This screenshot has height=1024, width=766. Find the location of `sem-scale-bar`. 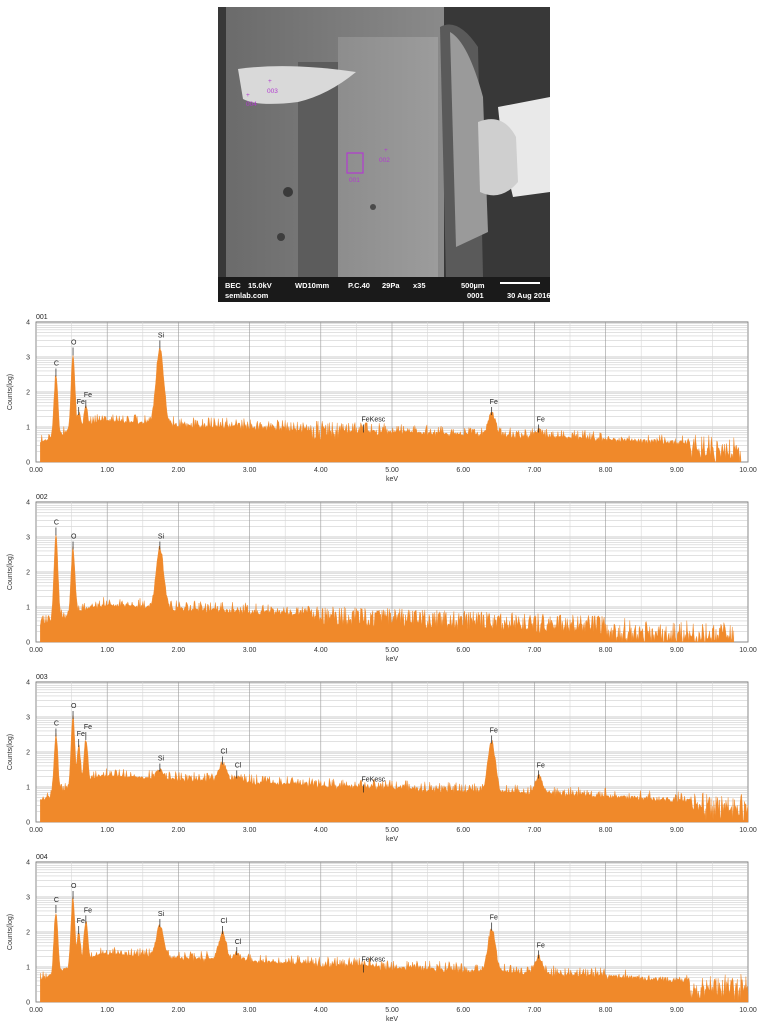

sem-scale-bar is located at coordinates (520, 283).